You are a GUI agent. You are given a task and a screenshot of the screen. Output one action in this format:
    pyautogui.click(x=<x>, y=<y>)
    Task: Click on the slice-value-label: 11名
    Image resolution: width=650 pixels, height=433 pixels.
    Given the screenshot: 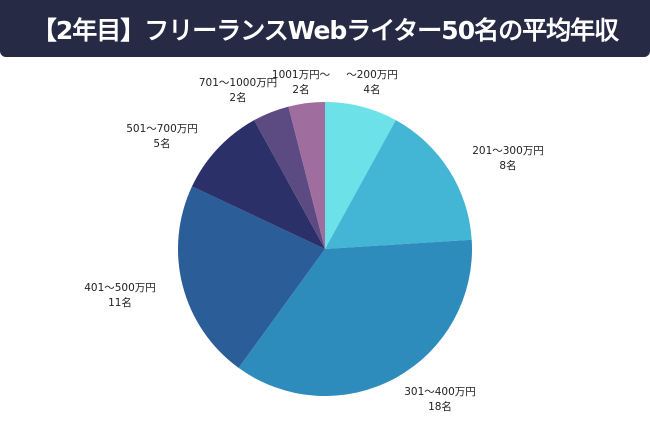 What is the action you would take?
    pyautogui.click(x=120, y=303)
    